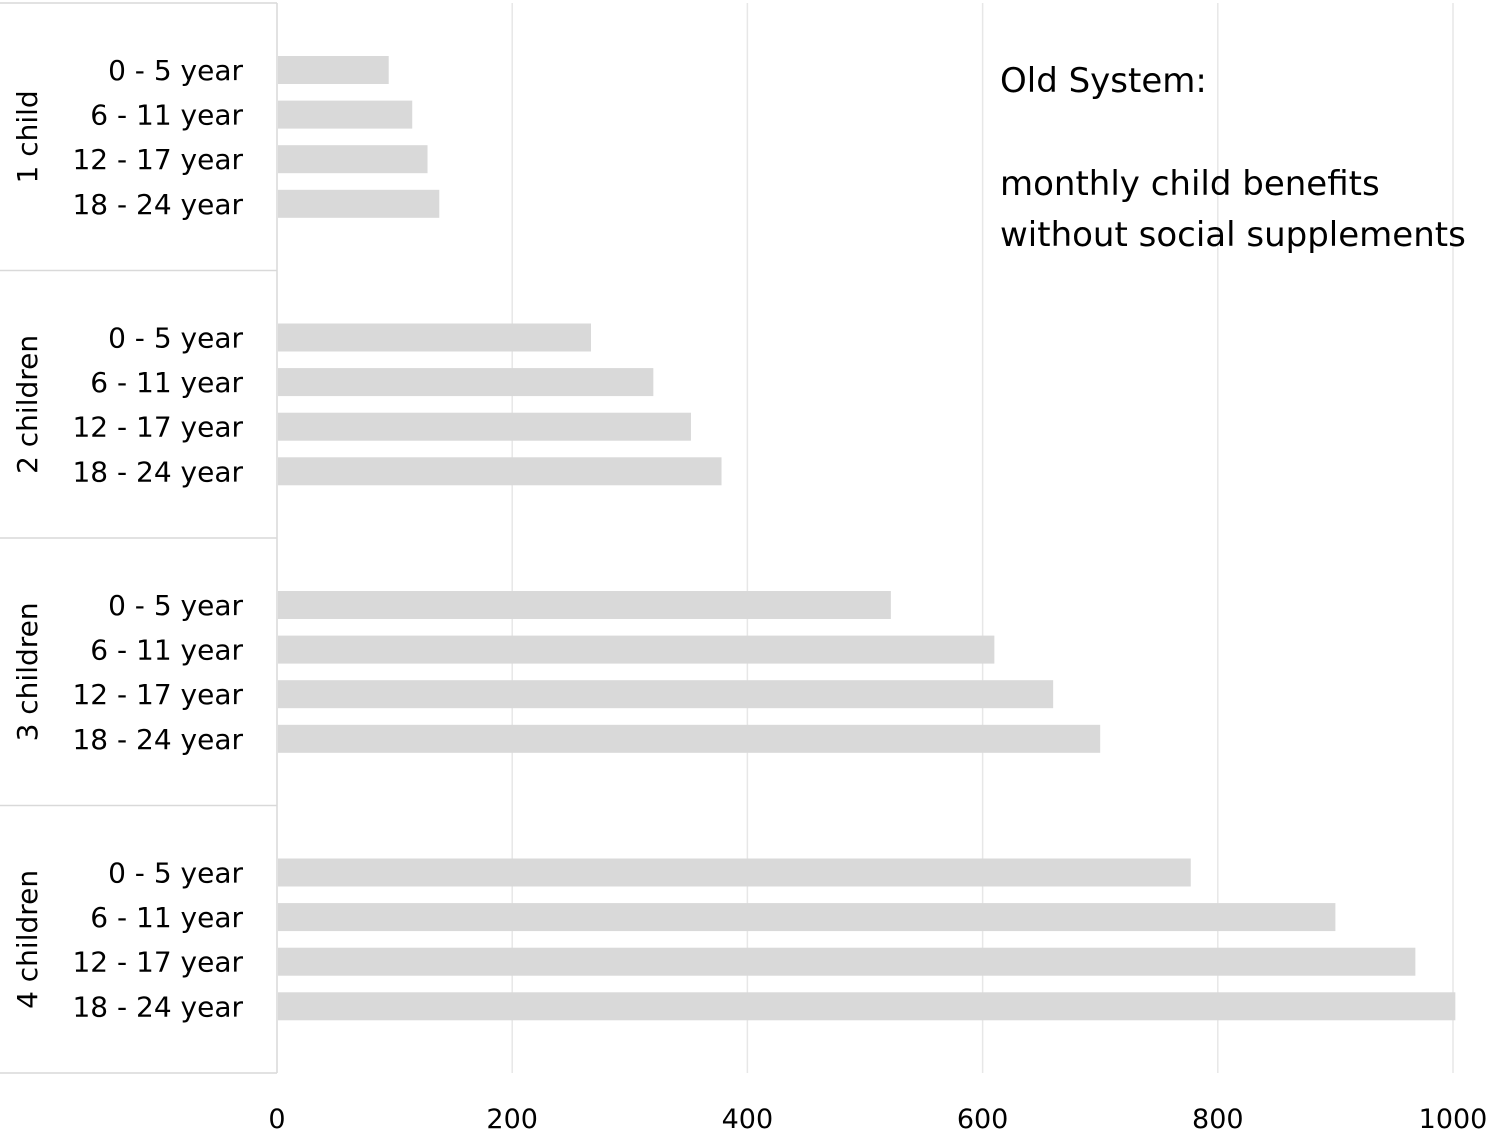 The height and width of the screenshot is (1131, 1490). What do you see at coordinates (27, 939) in the screenshot?
I see `group-label: 4 children` at bounding box center [27, 939].